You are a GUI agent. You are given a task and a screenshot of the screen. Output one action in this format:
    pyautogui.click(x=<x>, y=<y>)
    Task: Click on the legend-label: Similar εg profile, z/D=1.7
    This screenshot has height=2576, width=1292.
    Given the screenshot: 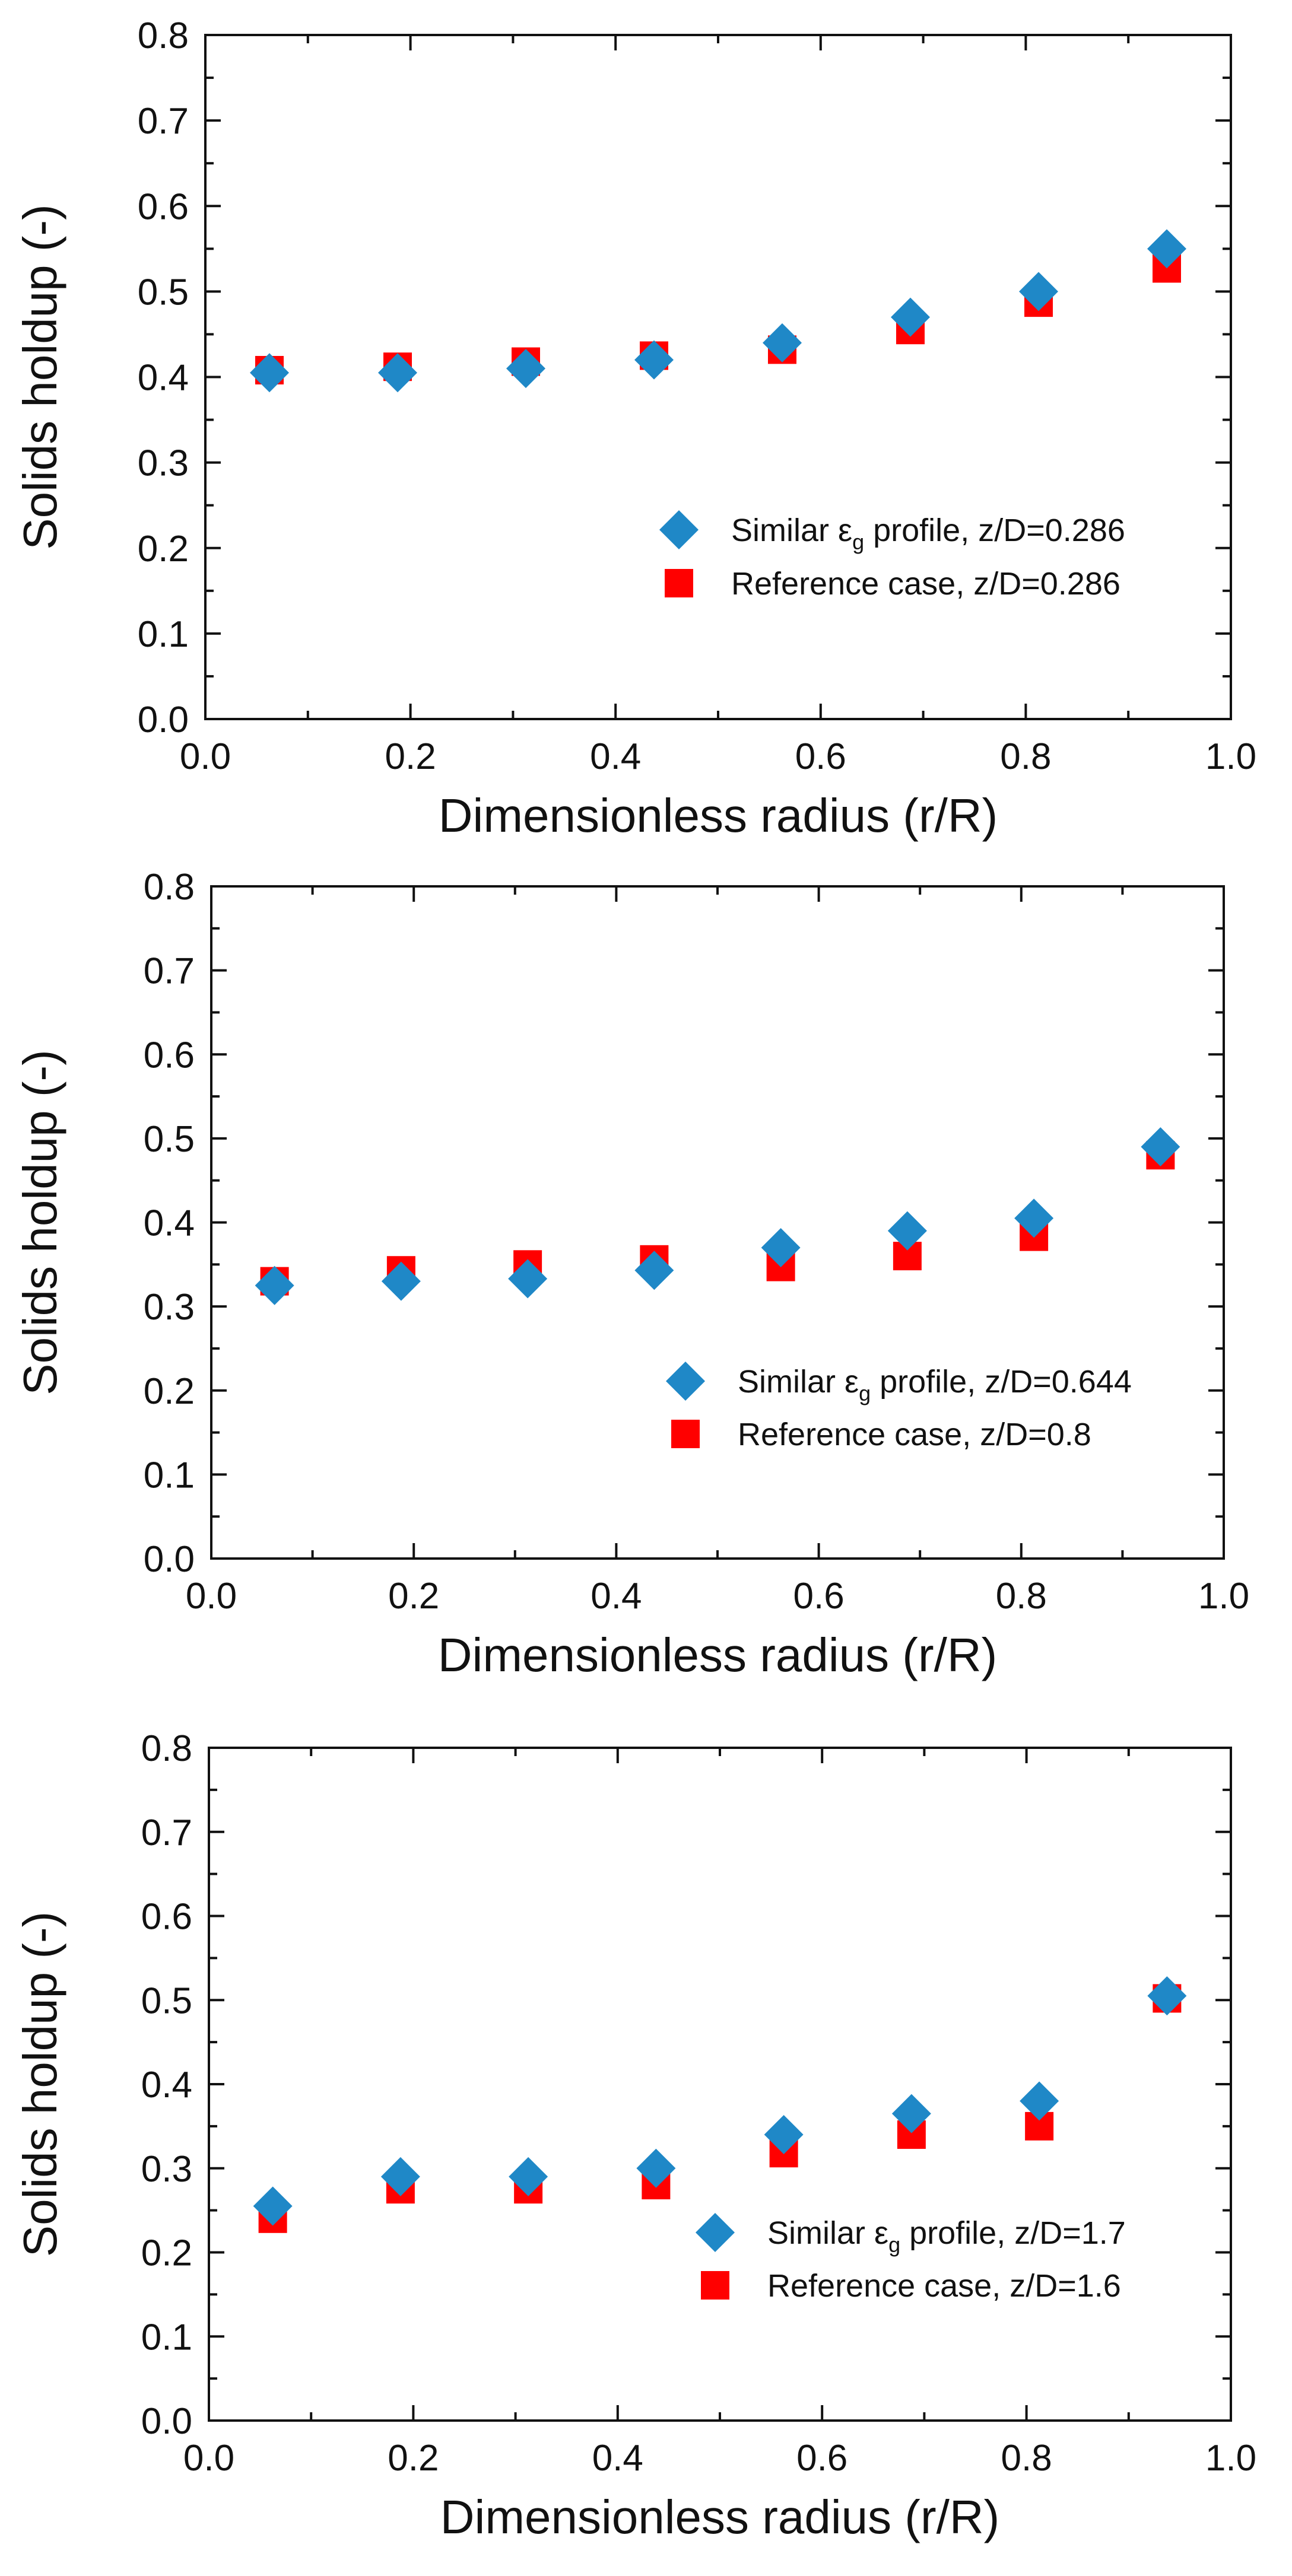 What is the action you would take?
    pyautogui.click(x=946, y=2236)
    